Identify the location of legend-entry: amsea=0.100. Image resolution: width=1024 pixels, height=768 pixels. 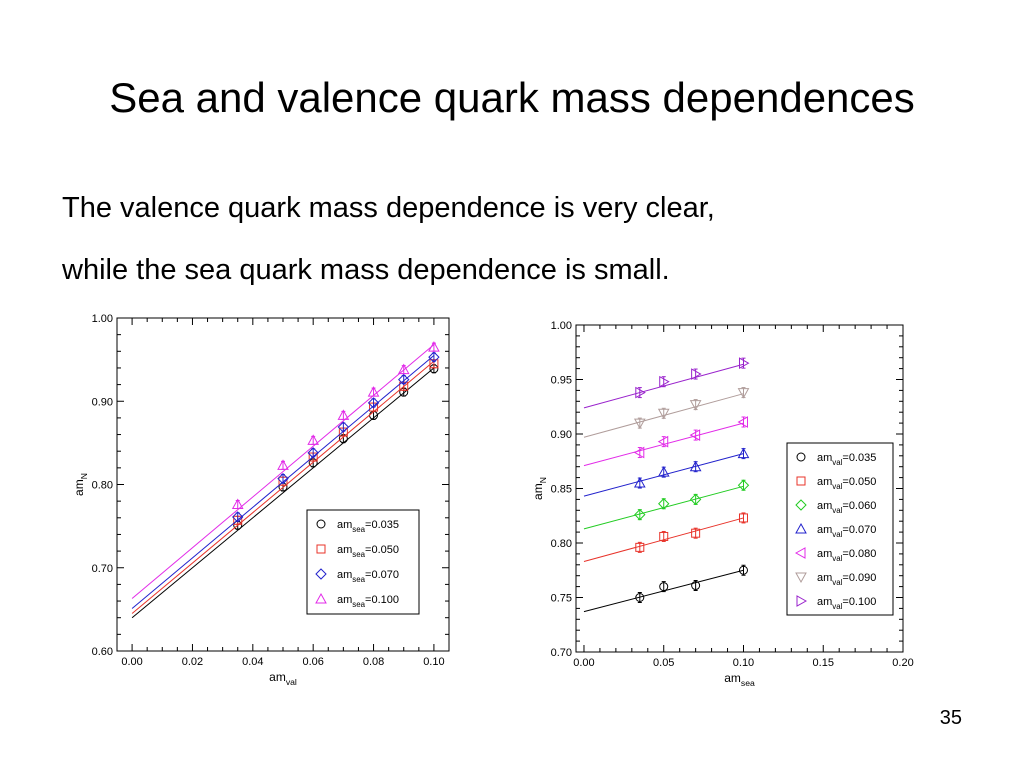
(368, 601).